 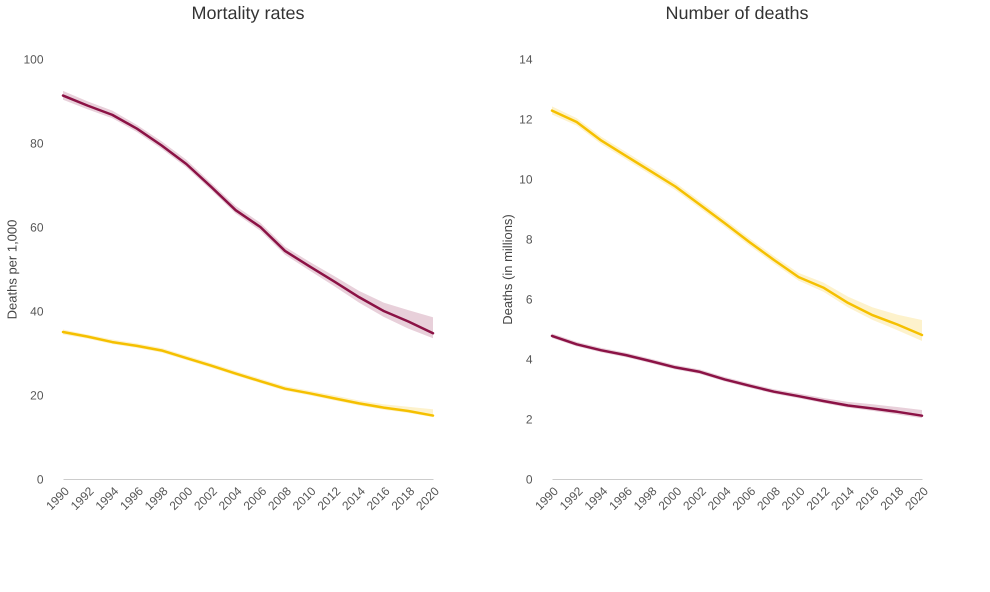 What do you see at coordinates (37, 395) in the screenshot?
I see `y-tick-label: 20` at bounding box center [37, 395].